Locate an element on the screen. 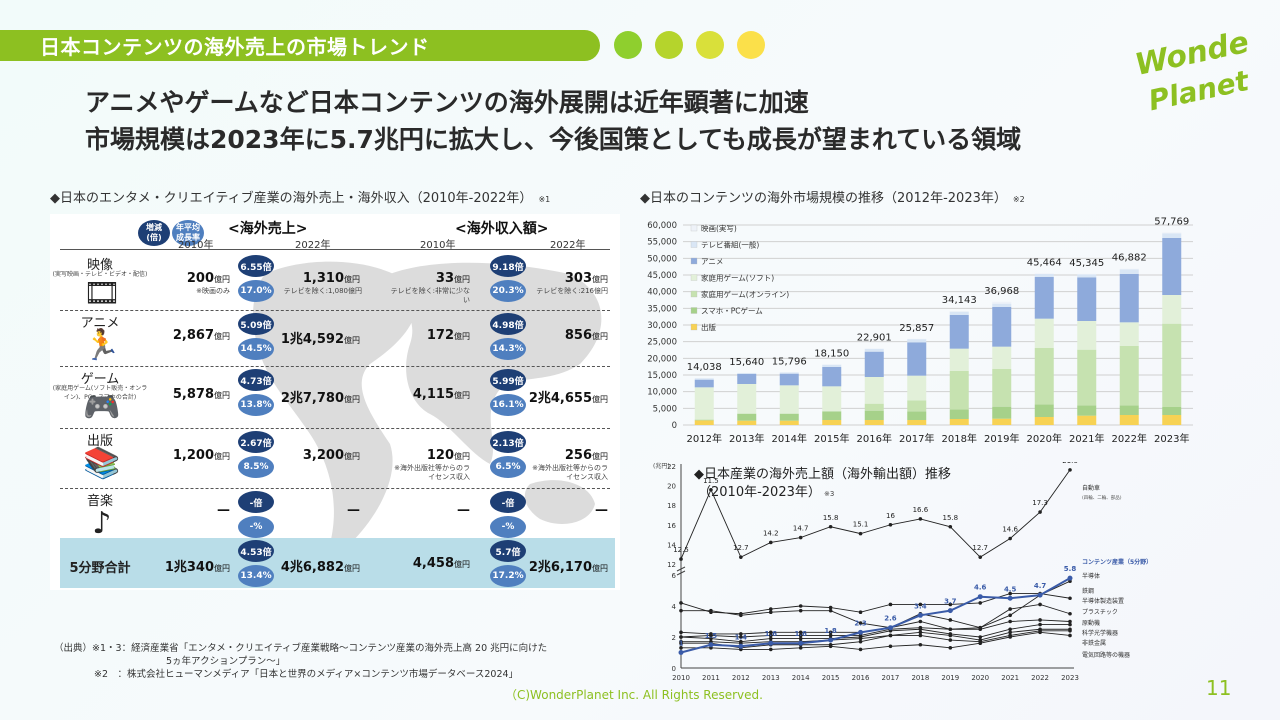  sales-multiplier: 6.55倍 is located at coordinates (256, 266).